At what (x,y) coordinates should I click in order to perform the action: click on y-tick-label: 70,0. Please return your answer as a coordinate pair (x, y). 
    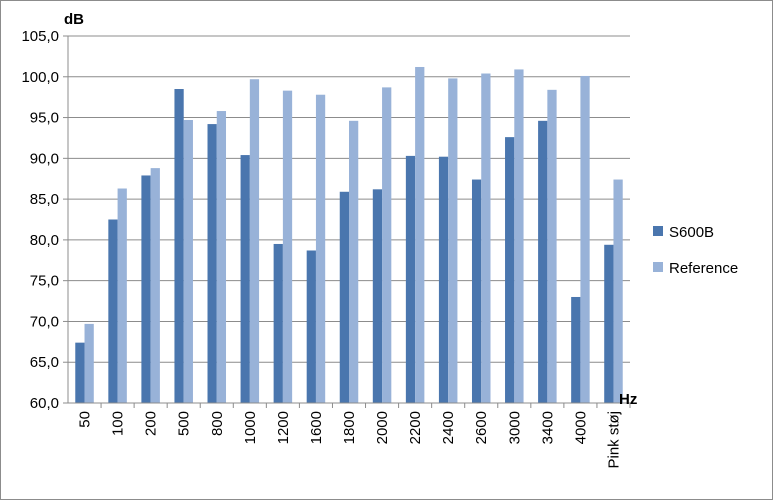
    Looking at the image, I should click on (44, 321).